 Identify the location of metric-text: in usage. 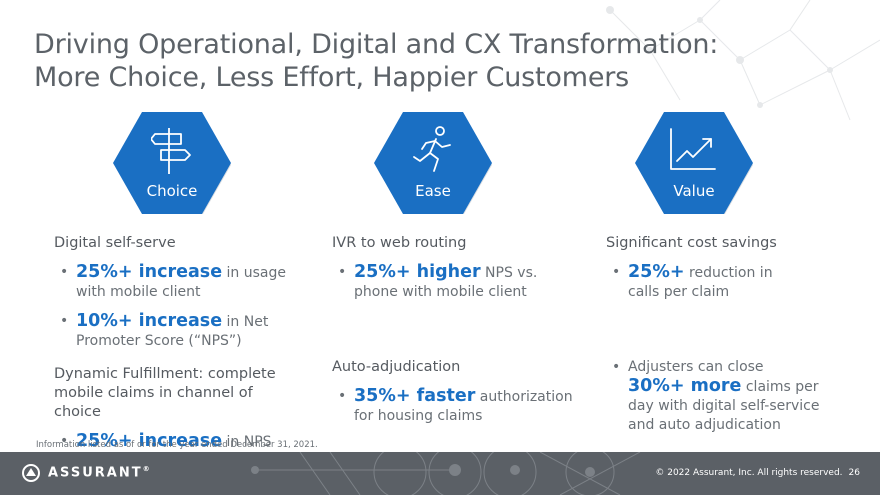
(254, 273).